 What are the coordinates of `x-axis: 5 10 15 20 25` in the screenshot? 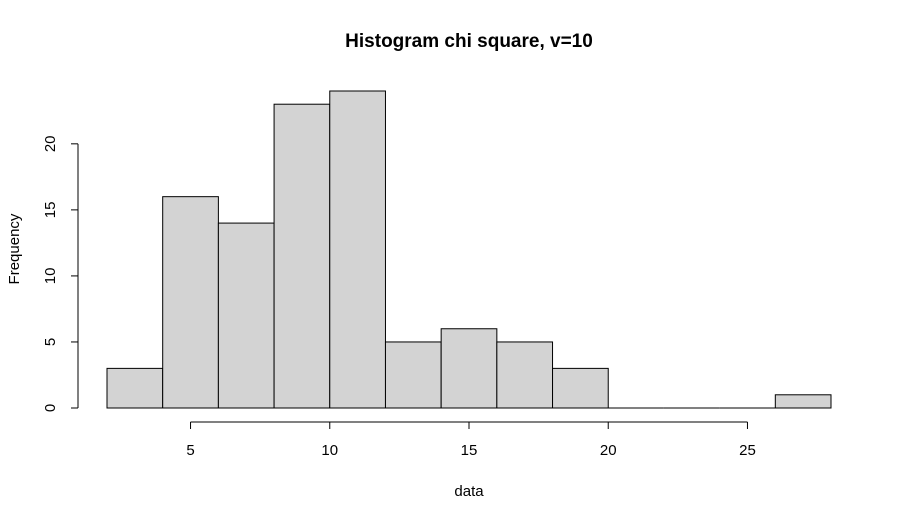 It's located at (471, 440).